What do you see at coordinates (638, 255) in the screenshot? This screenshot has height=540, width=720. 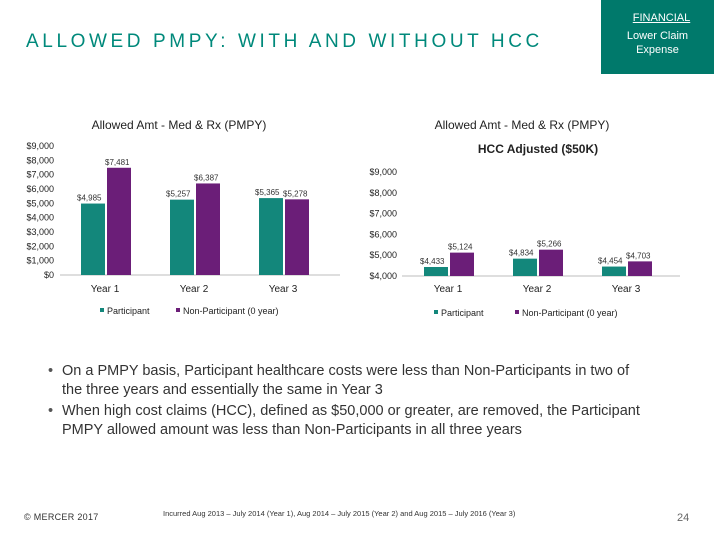 I see `data-label: $4,703` at bounding box center [638, 255].